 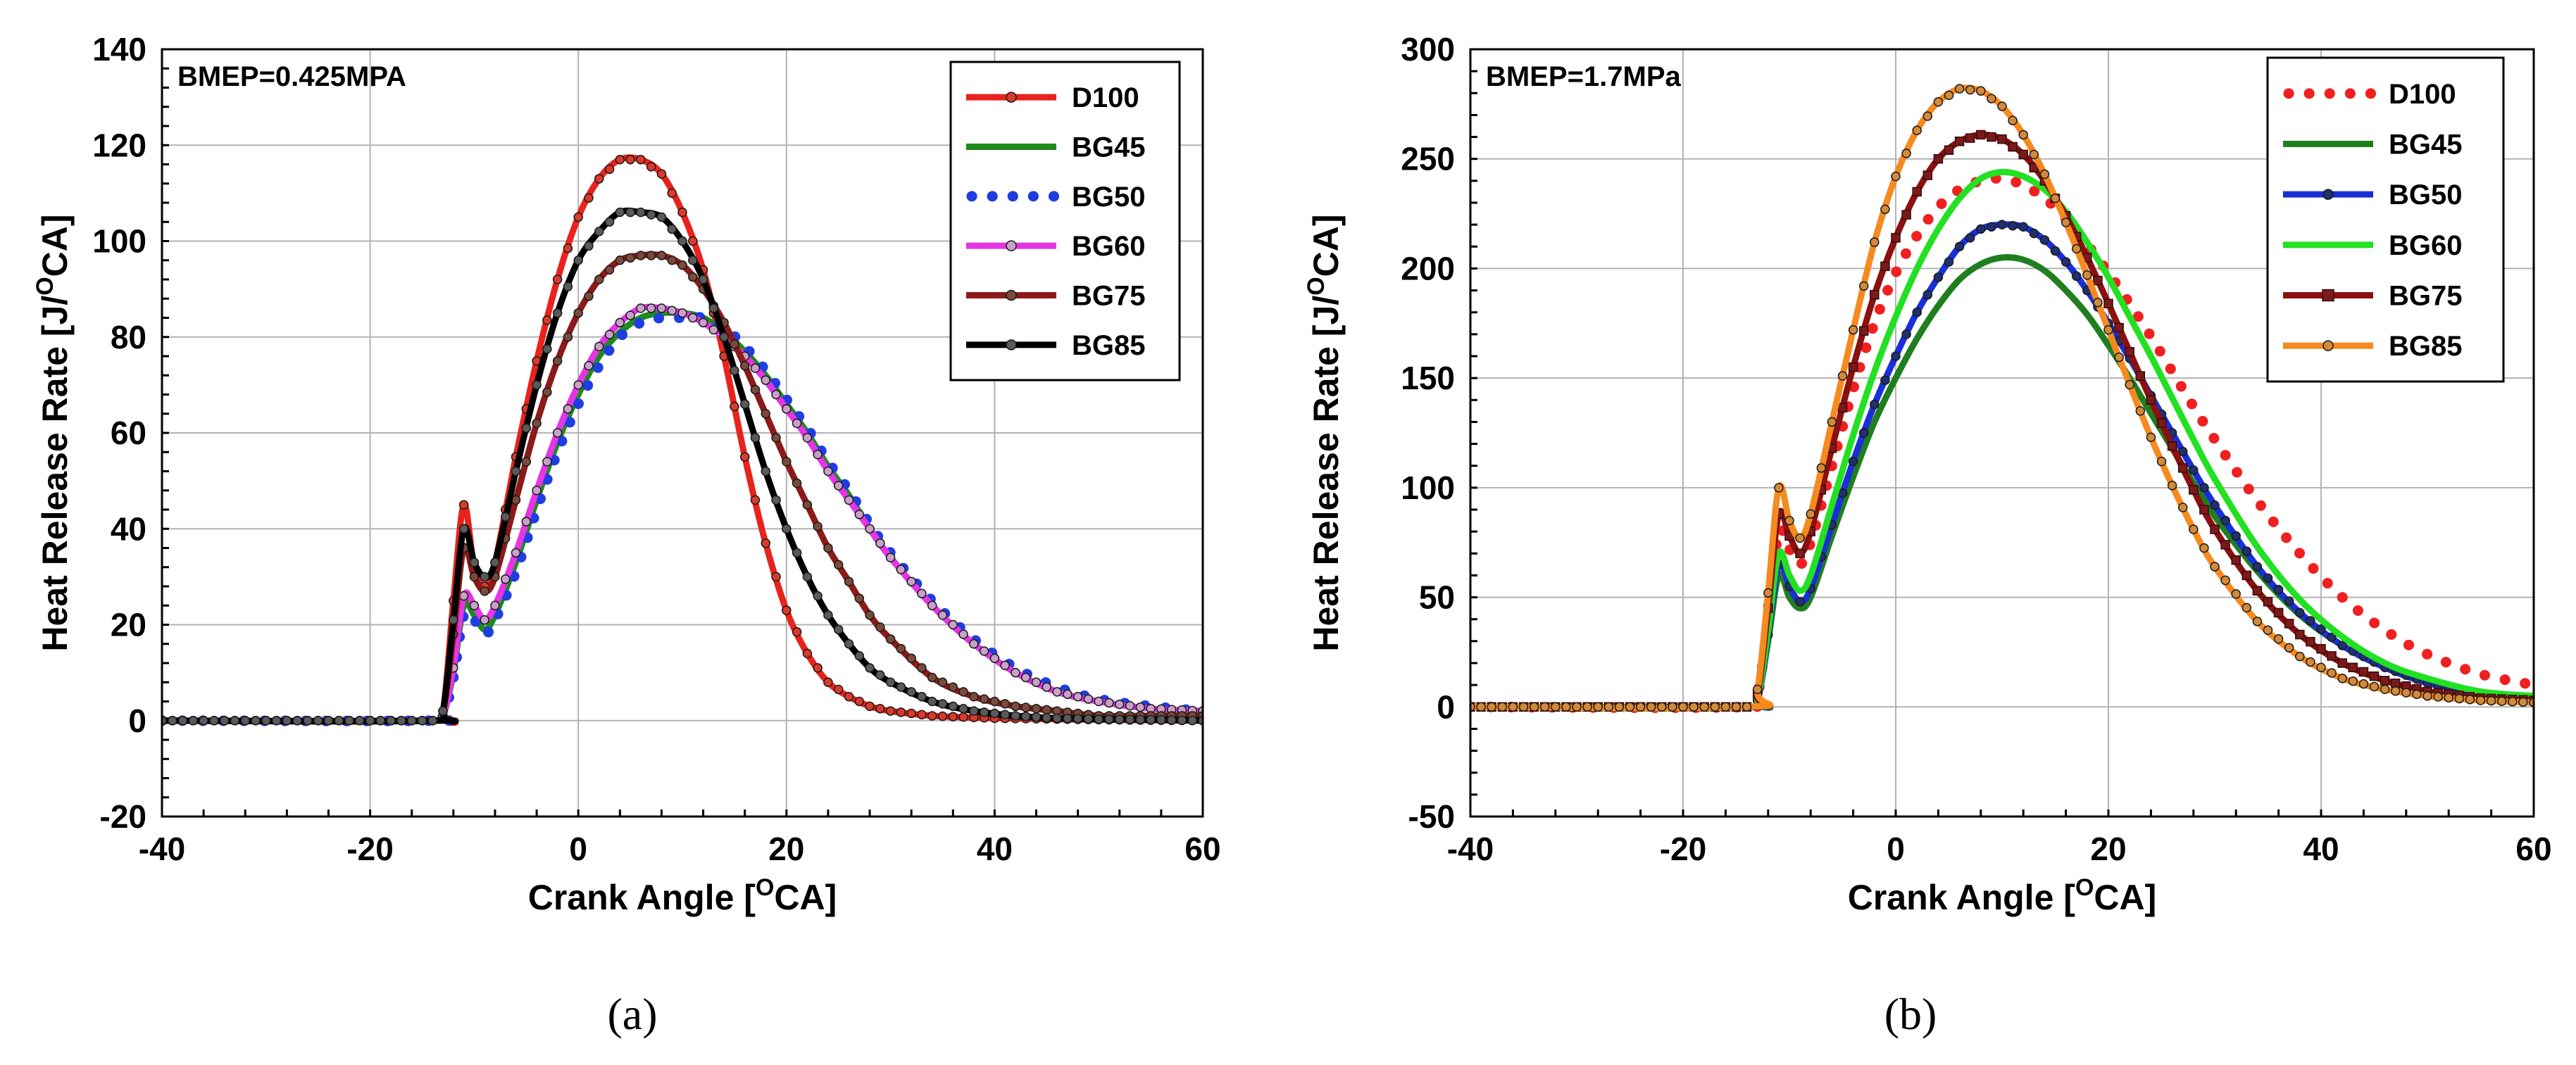 What do you see at coordinates (1109, 198) in the screenshot?
I see `legend-label-bg50: BG50` at bounding box center [1109, 198].